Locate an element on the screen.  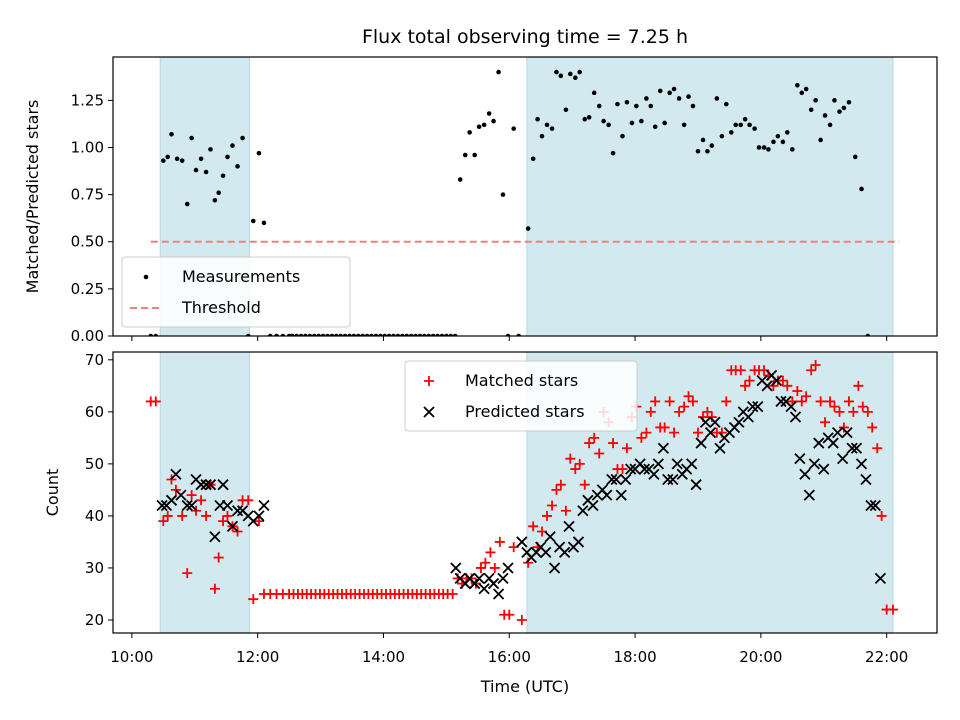
y-tick-label: 30 is located at coordinates (94, 568).